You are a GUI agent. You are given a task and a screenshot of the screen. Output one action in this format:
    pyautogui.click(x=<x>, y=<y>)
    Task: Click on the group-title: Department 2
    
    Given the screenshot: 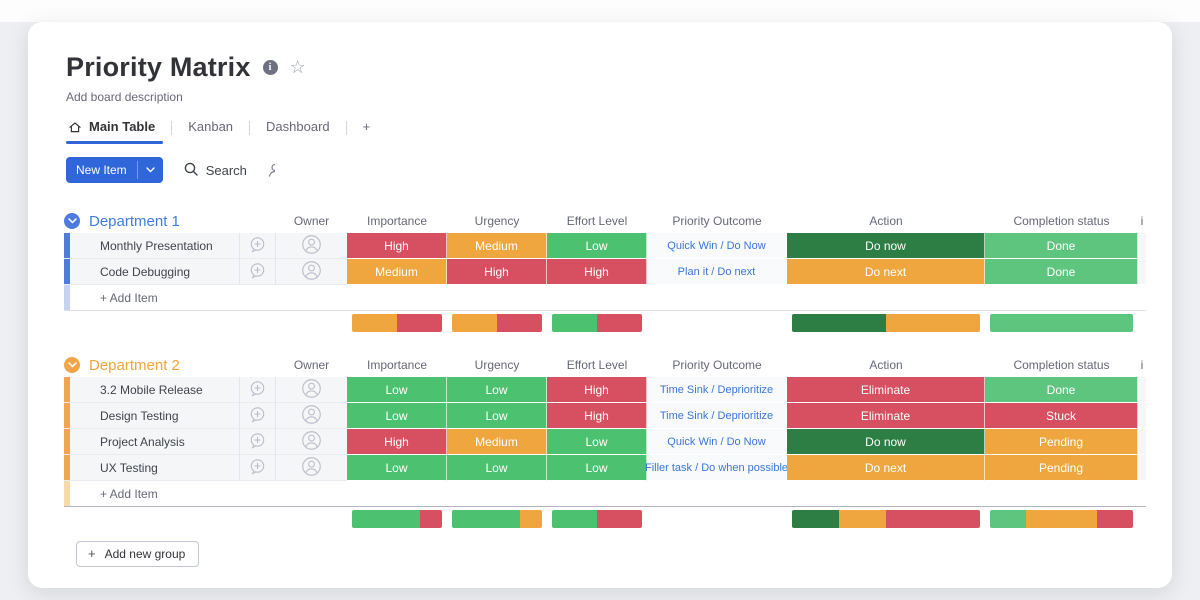 What is the action you would take?
    pyautogui.click(x=170, y=365)
    